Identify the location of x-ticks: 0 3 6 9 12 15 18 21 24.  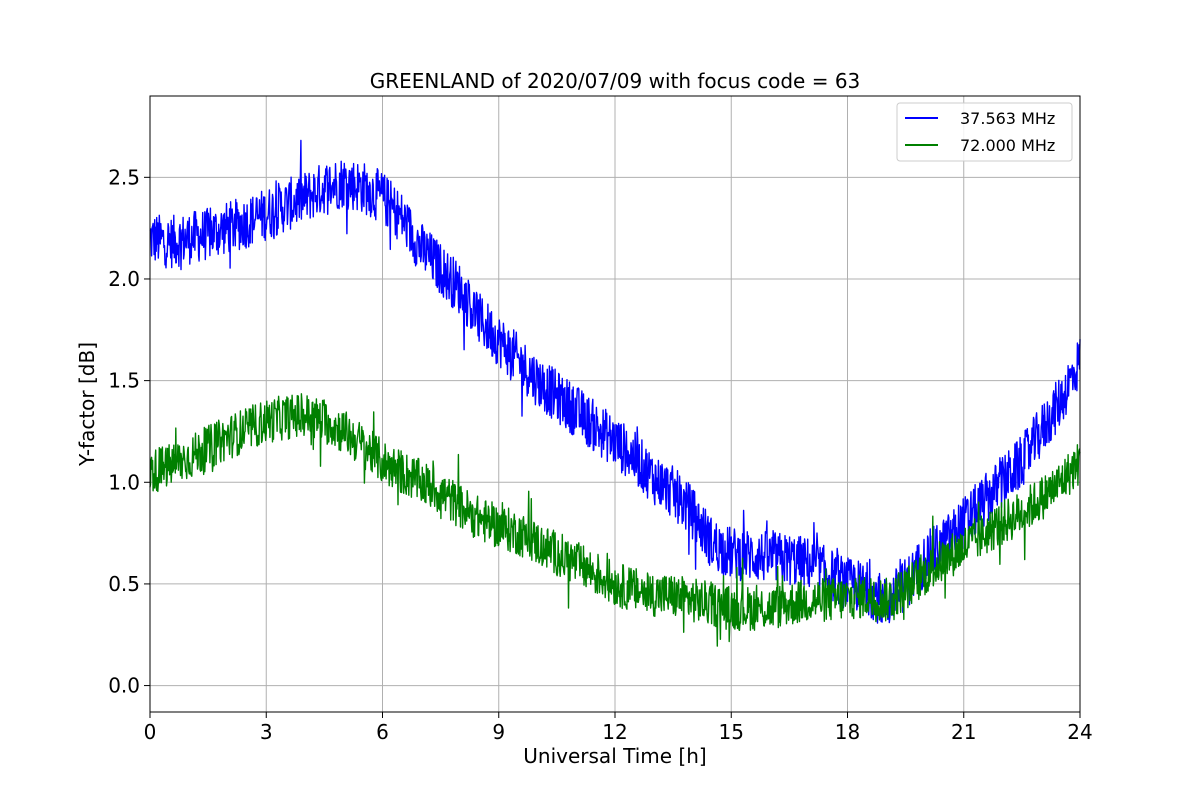
(618, 728).